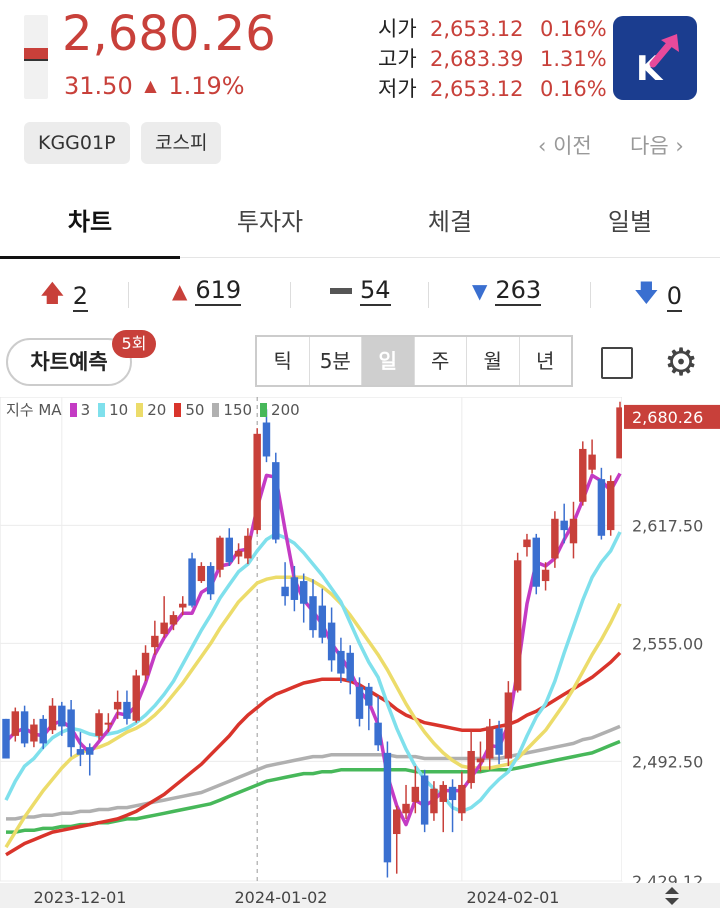 This screenshot has width=720, height=912. Describe the element at coordinates (649, 146) in the screenshot. I see `next-label: 다음` at that location.